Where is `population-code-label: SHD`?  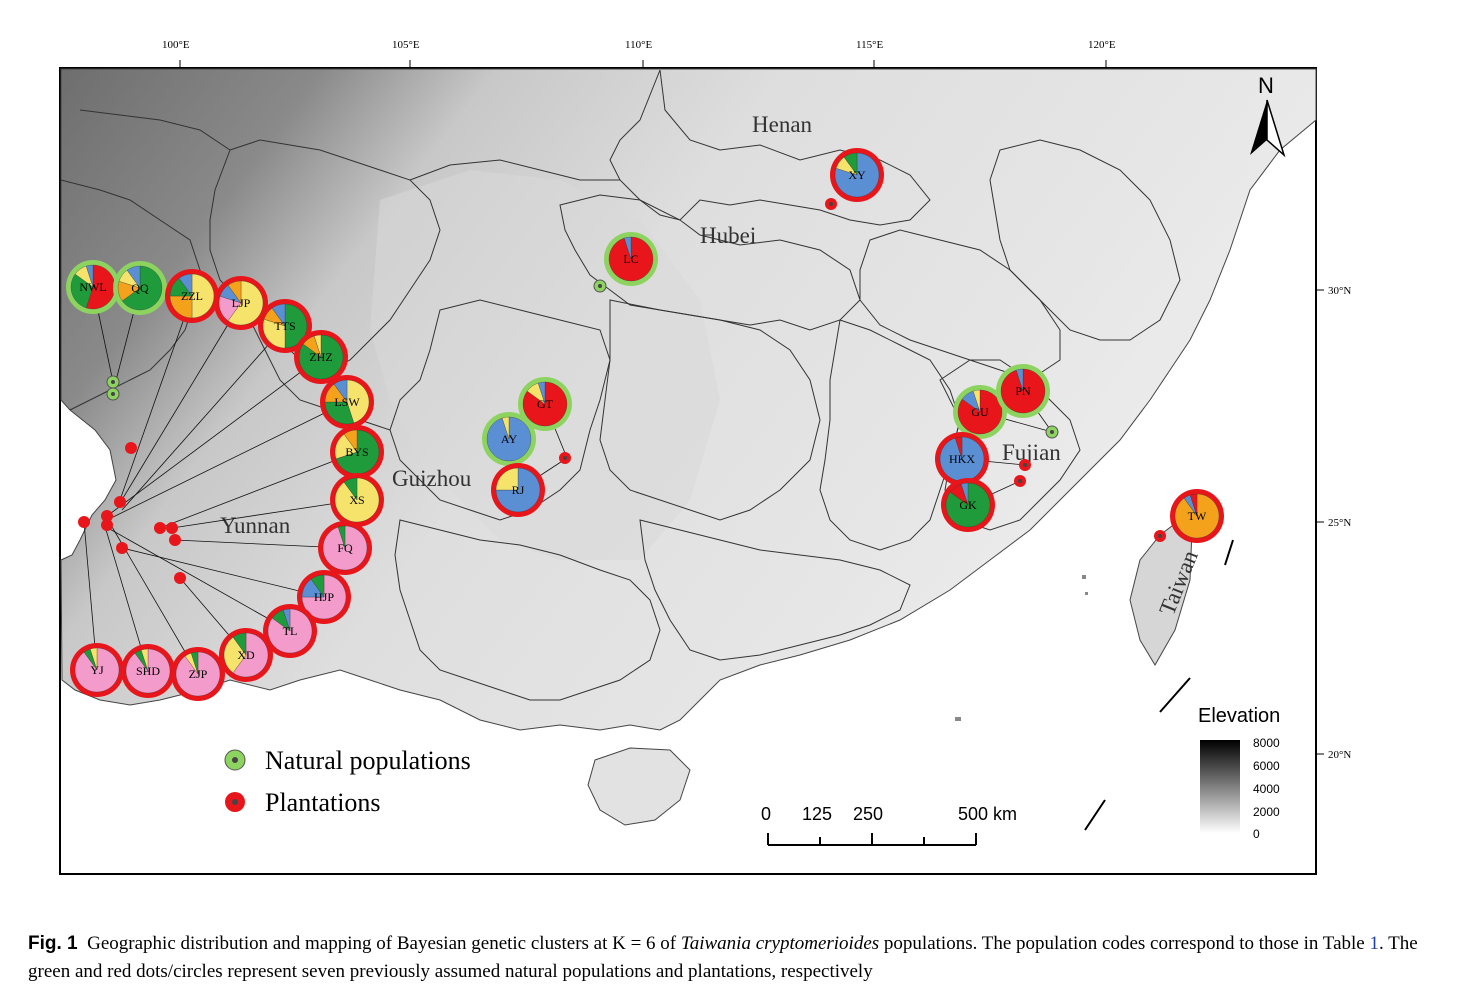
population-code-label: SHD is located at coordinates (148, 671).